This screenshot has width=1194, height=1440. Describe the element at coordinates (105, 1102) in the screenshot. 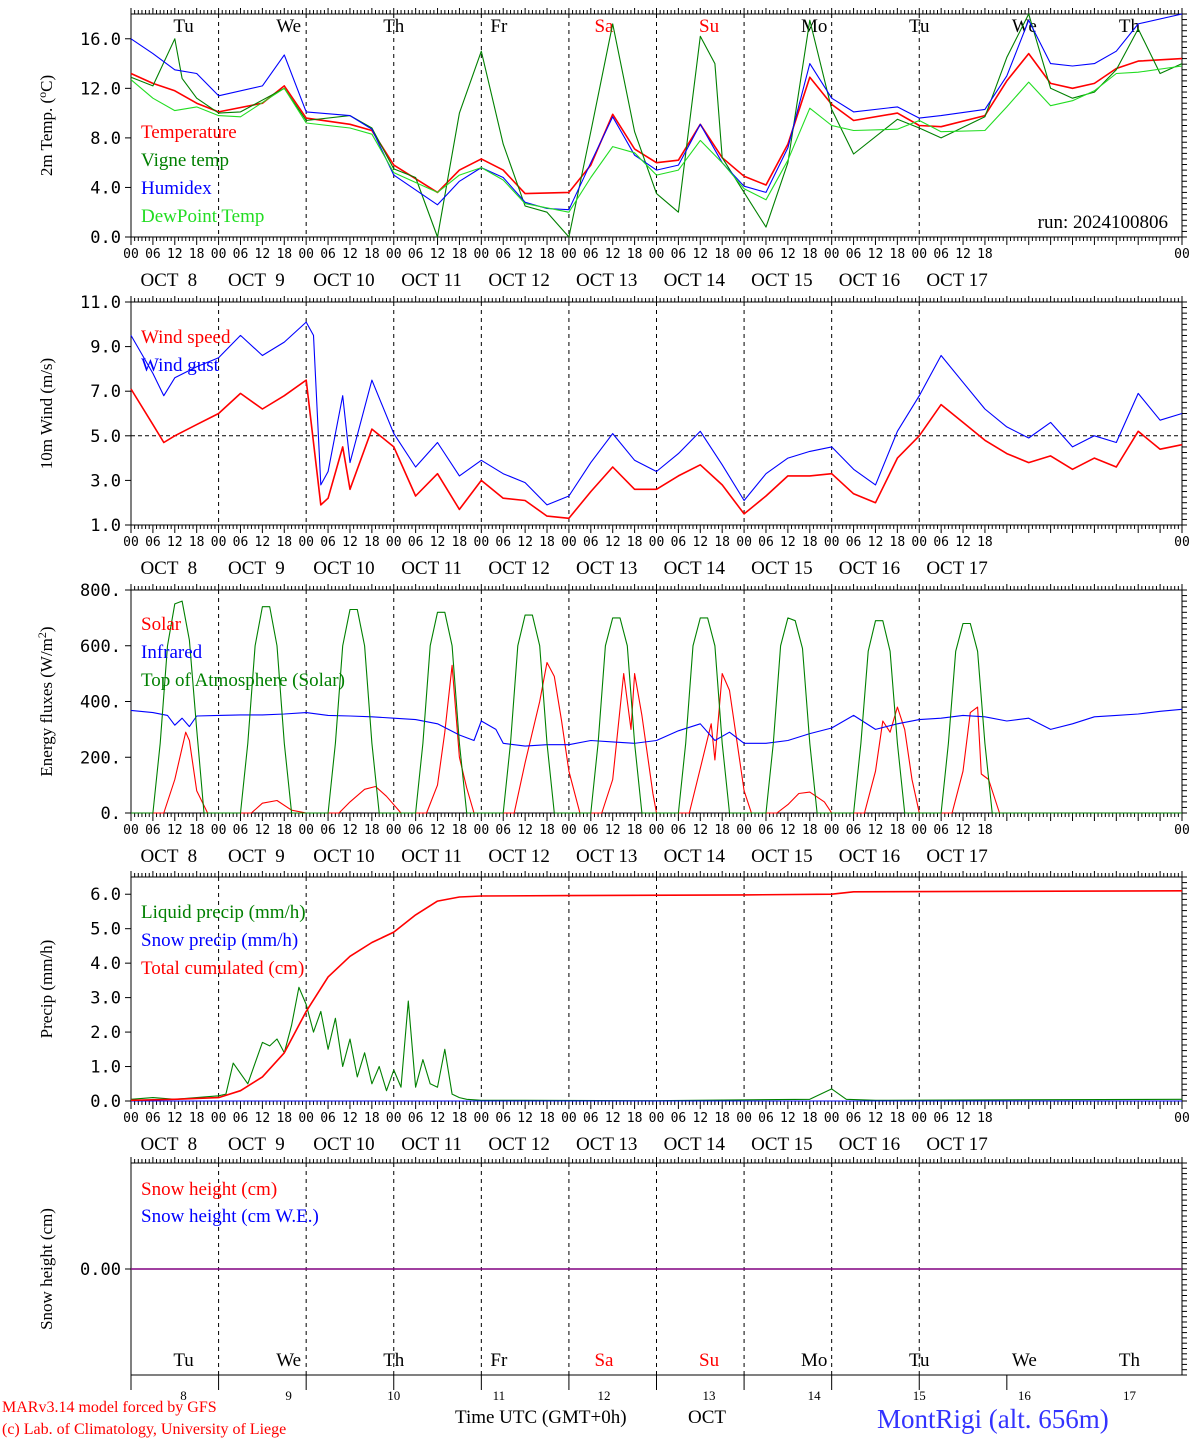

I see `y-tick-label: 0.0` at that location.